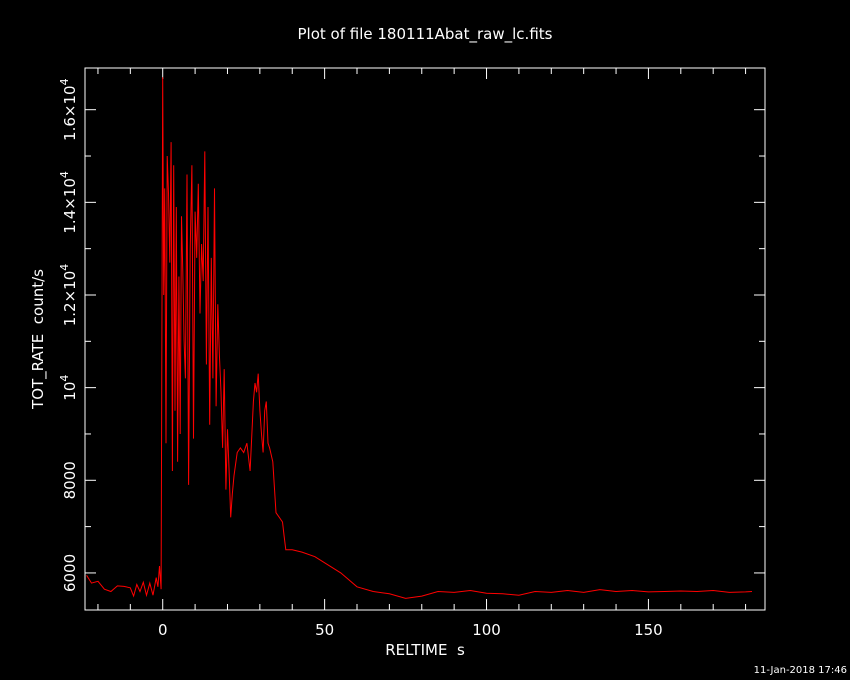 The image size is (850, 680). Describe the element at coordinates (70, 215) in the screenshot. I see `y-tick-mantissa: 1.4×` at that location.